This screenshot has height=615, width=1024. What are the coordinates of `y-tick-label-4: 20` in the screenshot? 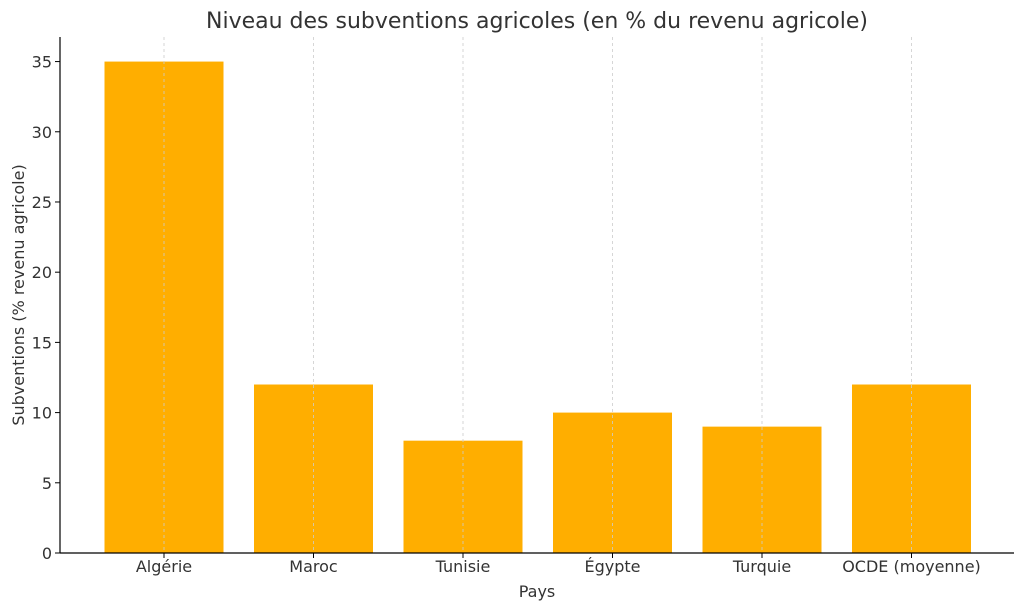 It's located at (42, 272).